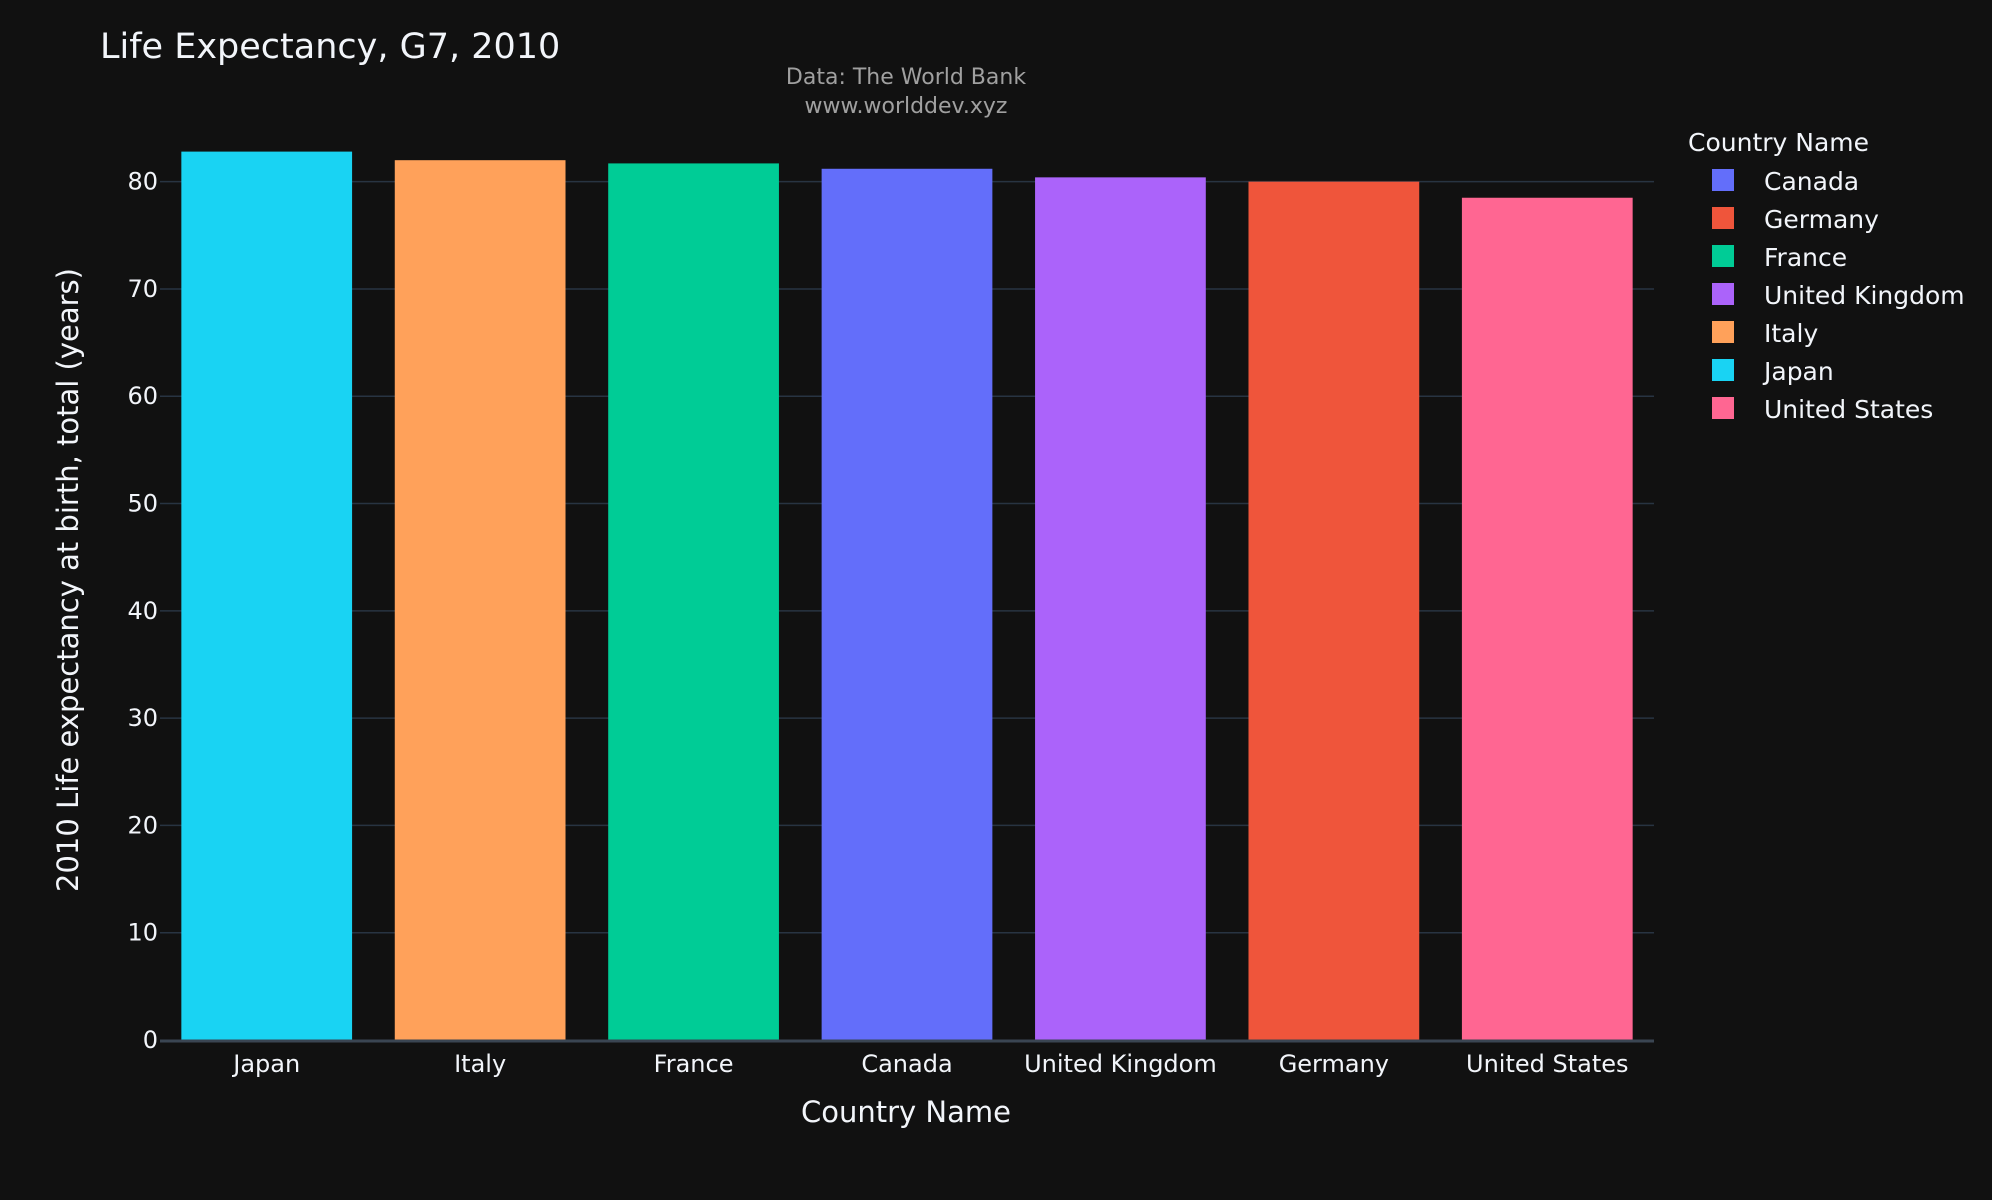 Image resolution: width=1992 pixels, height=1200 pixels. What do you see at coordinates (142, 825) in the screenshot?
I see `y-tick-label-20: 20` at bounding box center [142, 825].